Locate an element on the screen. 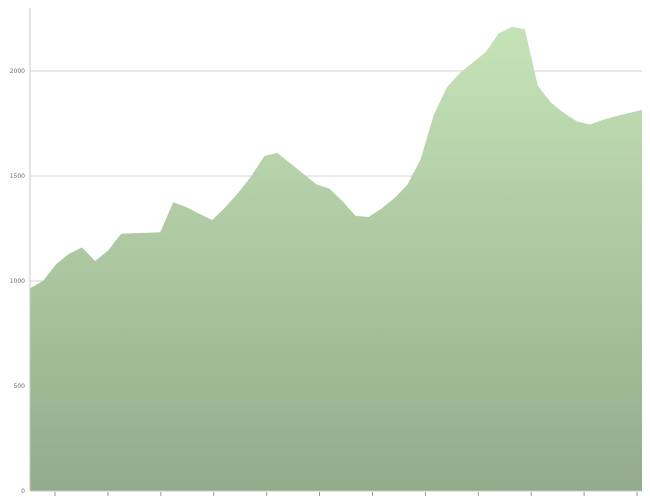 Image resolution: width=650 pixels, height=497 pixels. x-axis-ticks is located at coordinates (346, 494).